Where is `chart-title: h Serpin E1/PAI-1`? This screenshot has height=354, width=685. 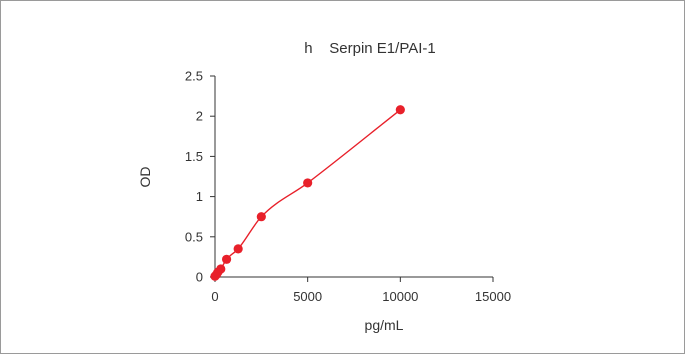
chart-title: h Serpin E1/PAI-1 is located at coordinates (369, 48).